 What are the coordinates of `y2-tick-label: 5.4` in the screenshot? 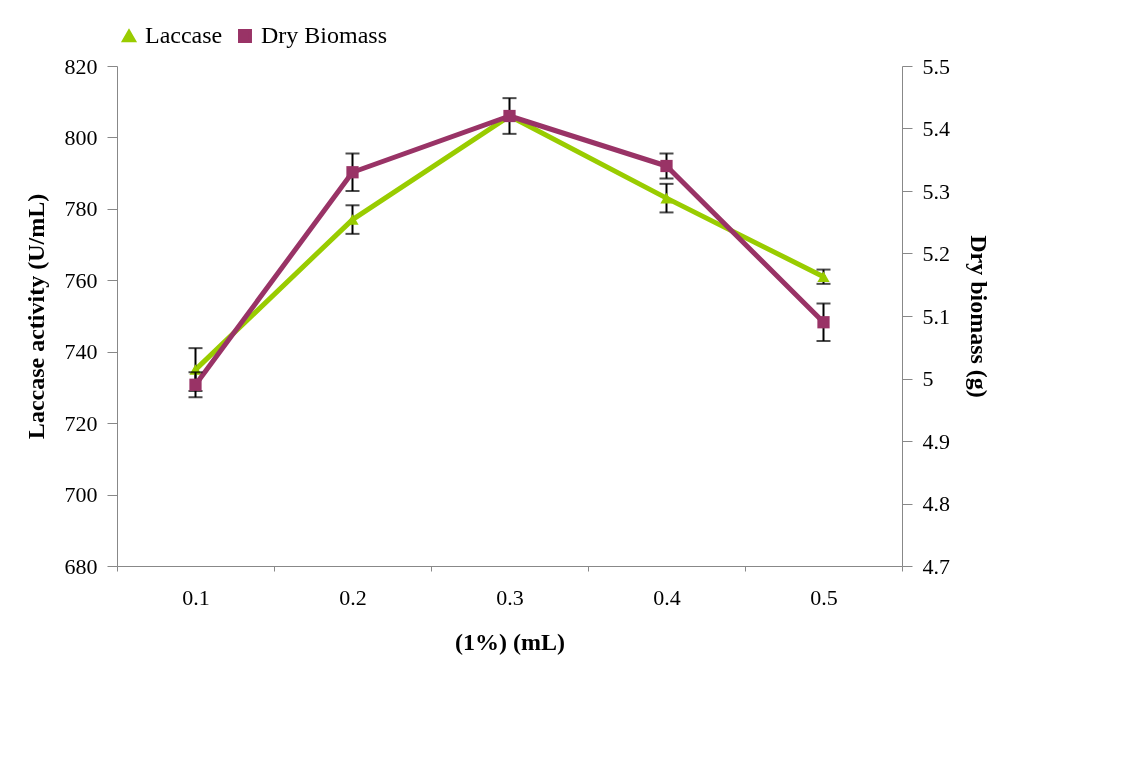 It's located at (936, 128).